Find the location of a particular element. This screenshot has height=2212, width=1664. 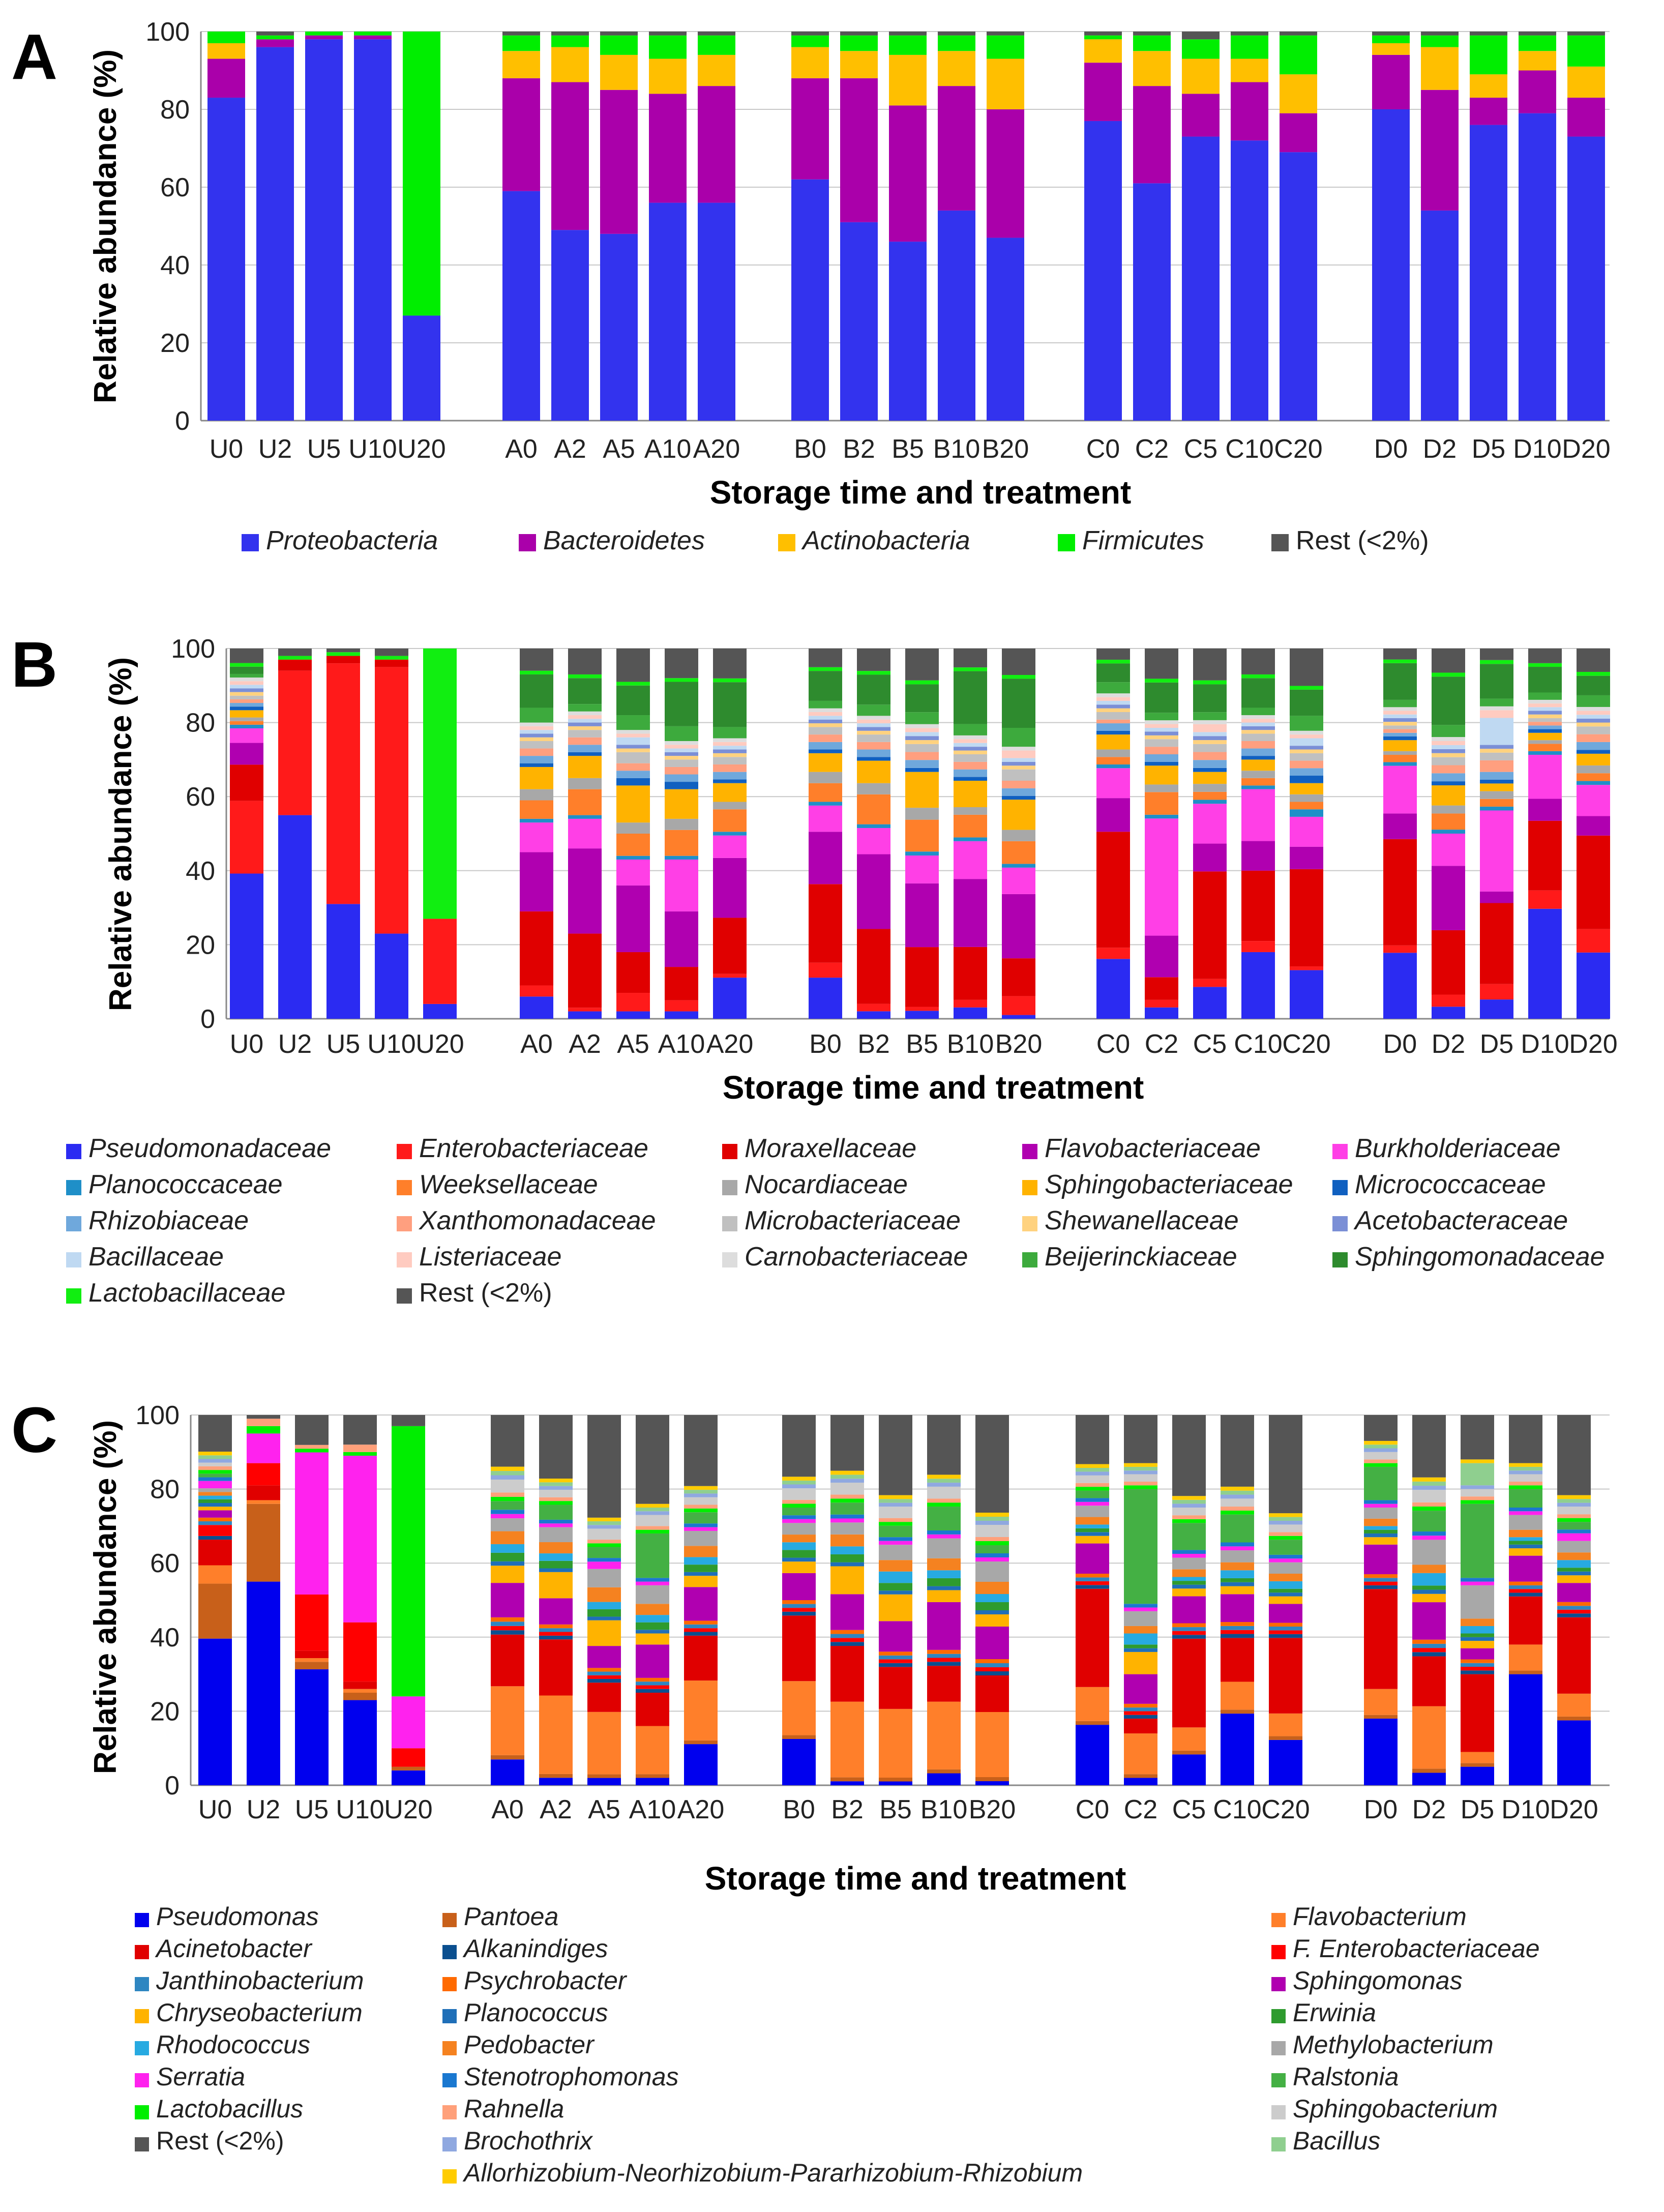

bar-segment-U0-rest is located at coordinates (215, 1433).